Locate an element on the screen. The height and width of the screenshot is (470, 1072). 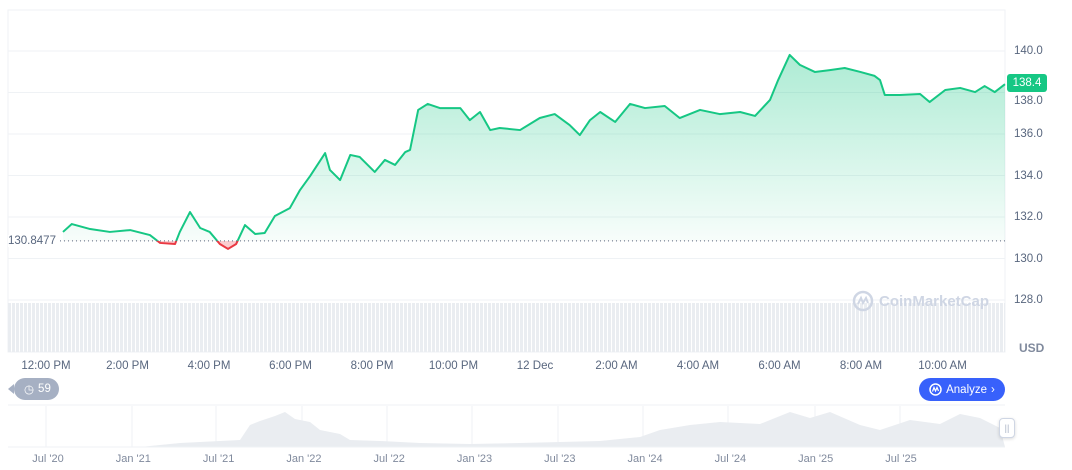
navigator-tick-label: Jul '24 is located at coordinates (730, 459).